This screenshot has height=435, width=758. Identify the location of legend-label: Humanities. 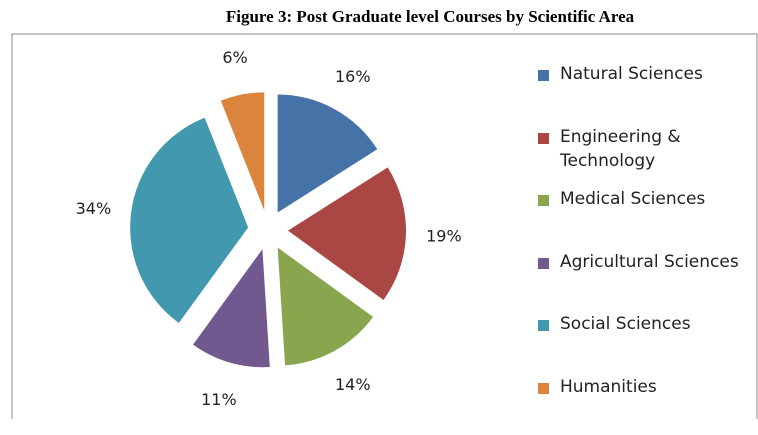
(608, 387).